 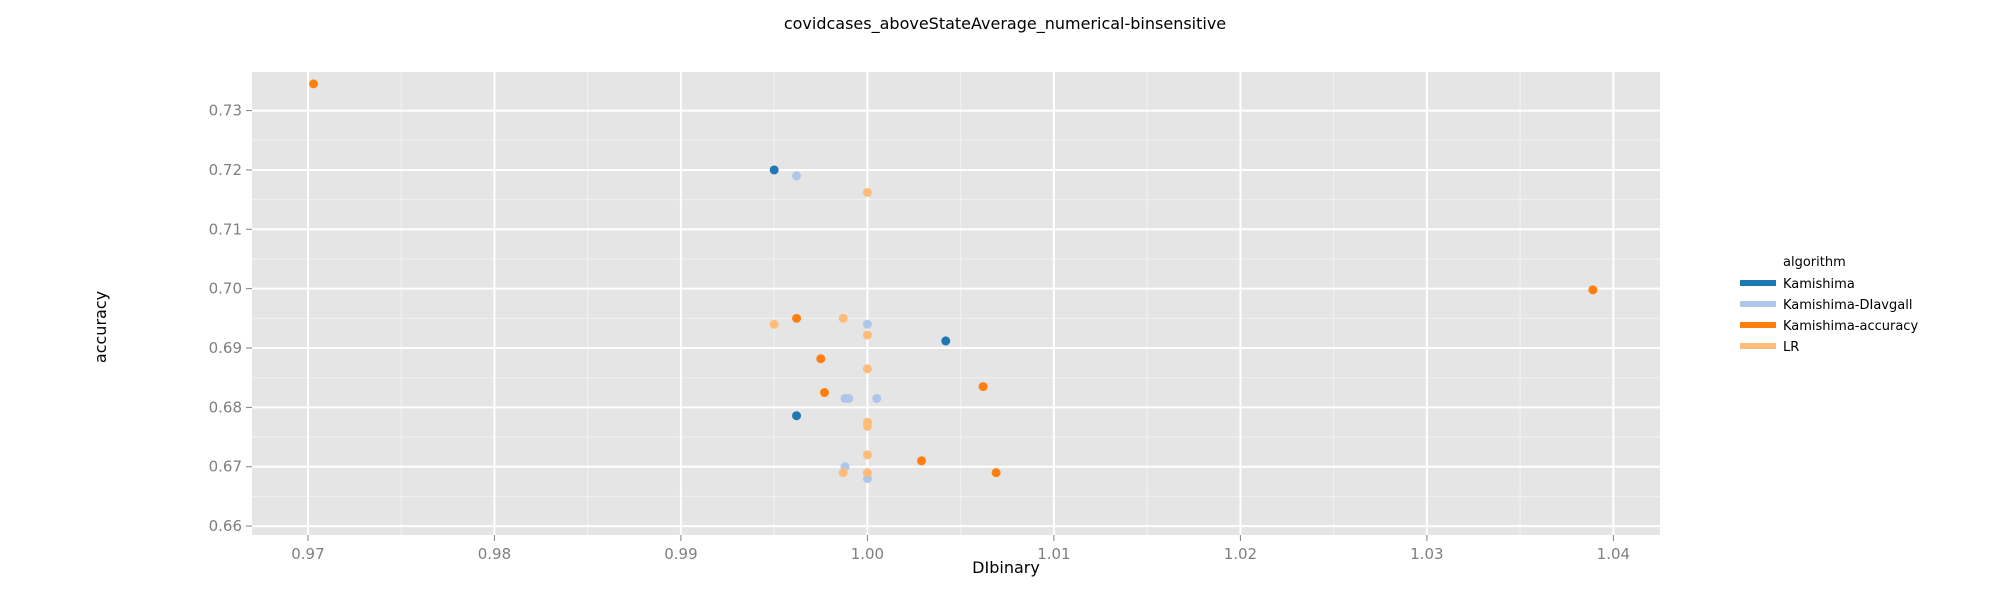 What do you see at coordinates (1814, 262) in the screenshot?
I see `legend-title: algorithm` at bounding box center [1814, 262].